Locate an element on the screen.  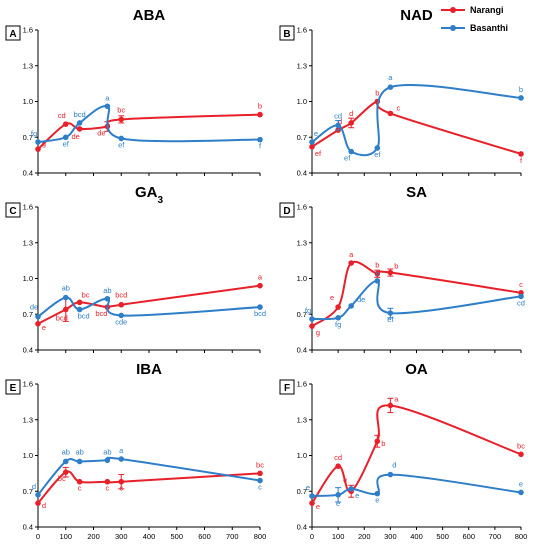
series-narangi: e cd e b a bc is located at coordinates (417, 452).